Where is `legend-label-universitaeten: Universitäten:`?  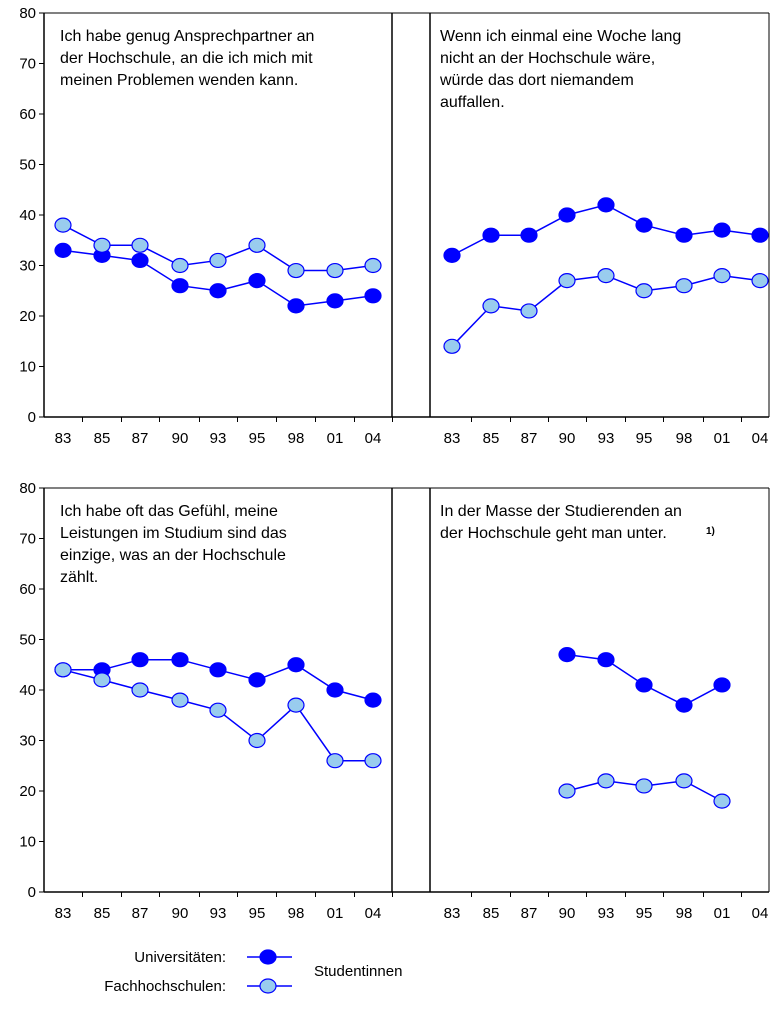 legend-label-universitaeten: Universitäten: is located at coordinates (180, 957).